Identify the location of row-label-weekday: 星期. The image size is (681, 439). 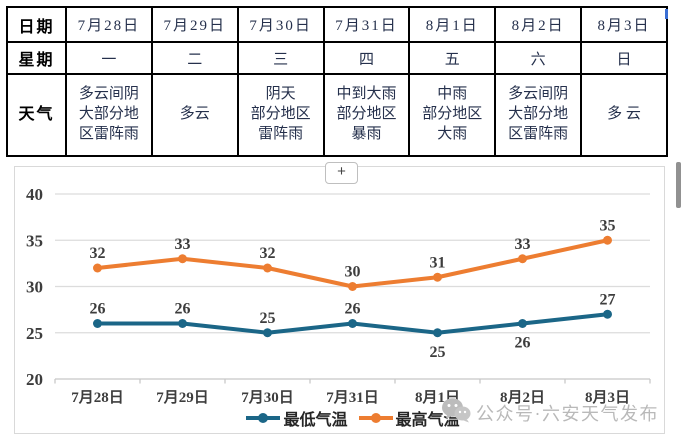
(36, 58).